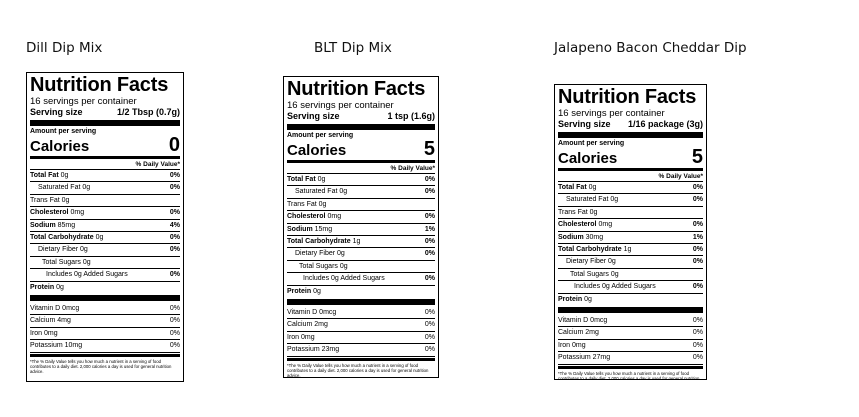 Image resolution: width=859 pixels, height=417 pixels. What do you see at coordinates (411, 116) in the screenshot?
I see `serving-size-value: 1 tsp (1.6g)` at bounding box center [411, 116].